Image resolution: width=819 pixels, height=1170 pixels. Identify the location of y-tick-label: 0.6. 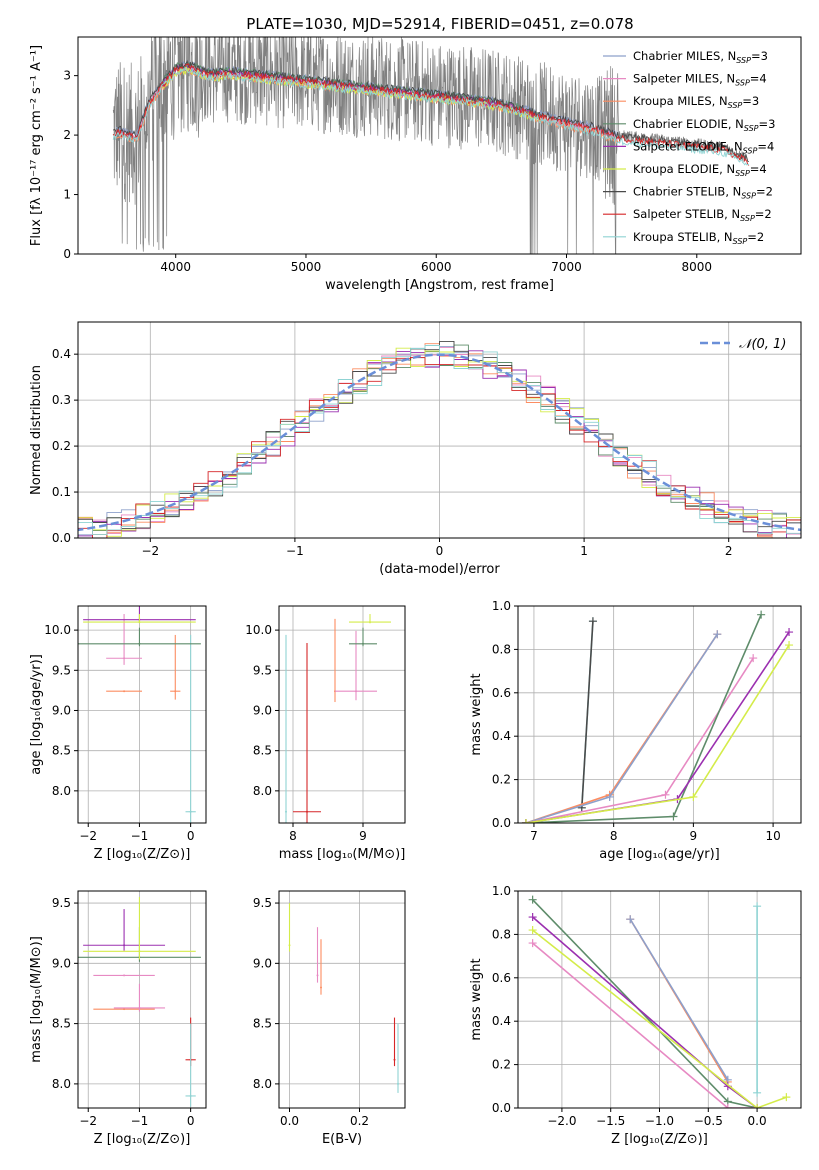
(501, 978).